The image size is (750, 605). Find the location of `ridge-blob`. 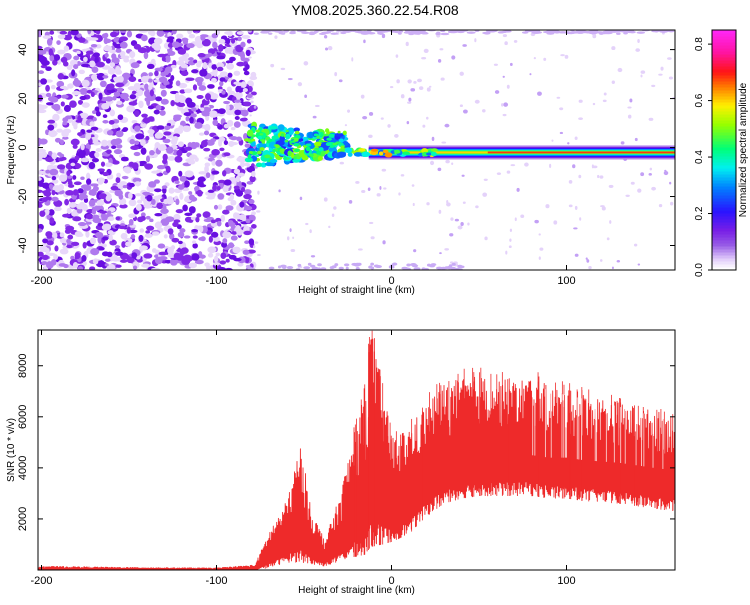

ridge-blob is located at coordinates (296, 160).